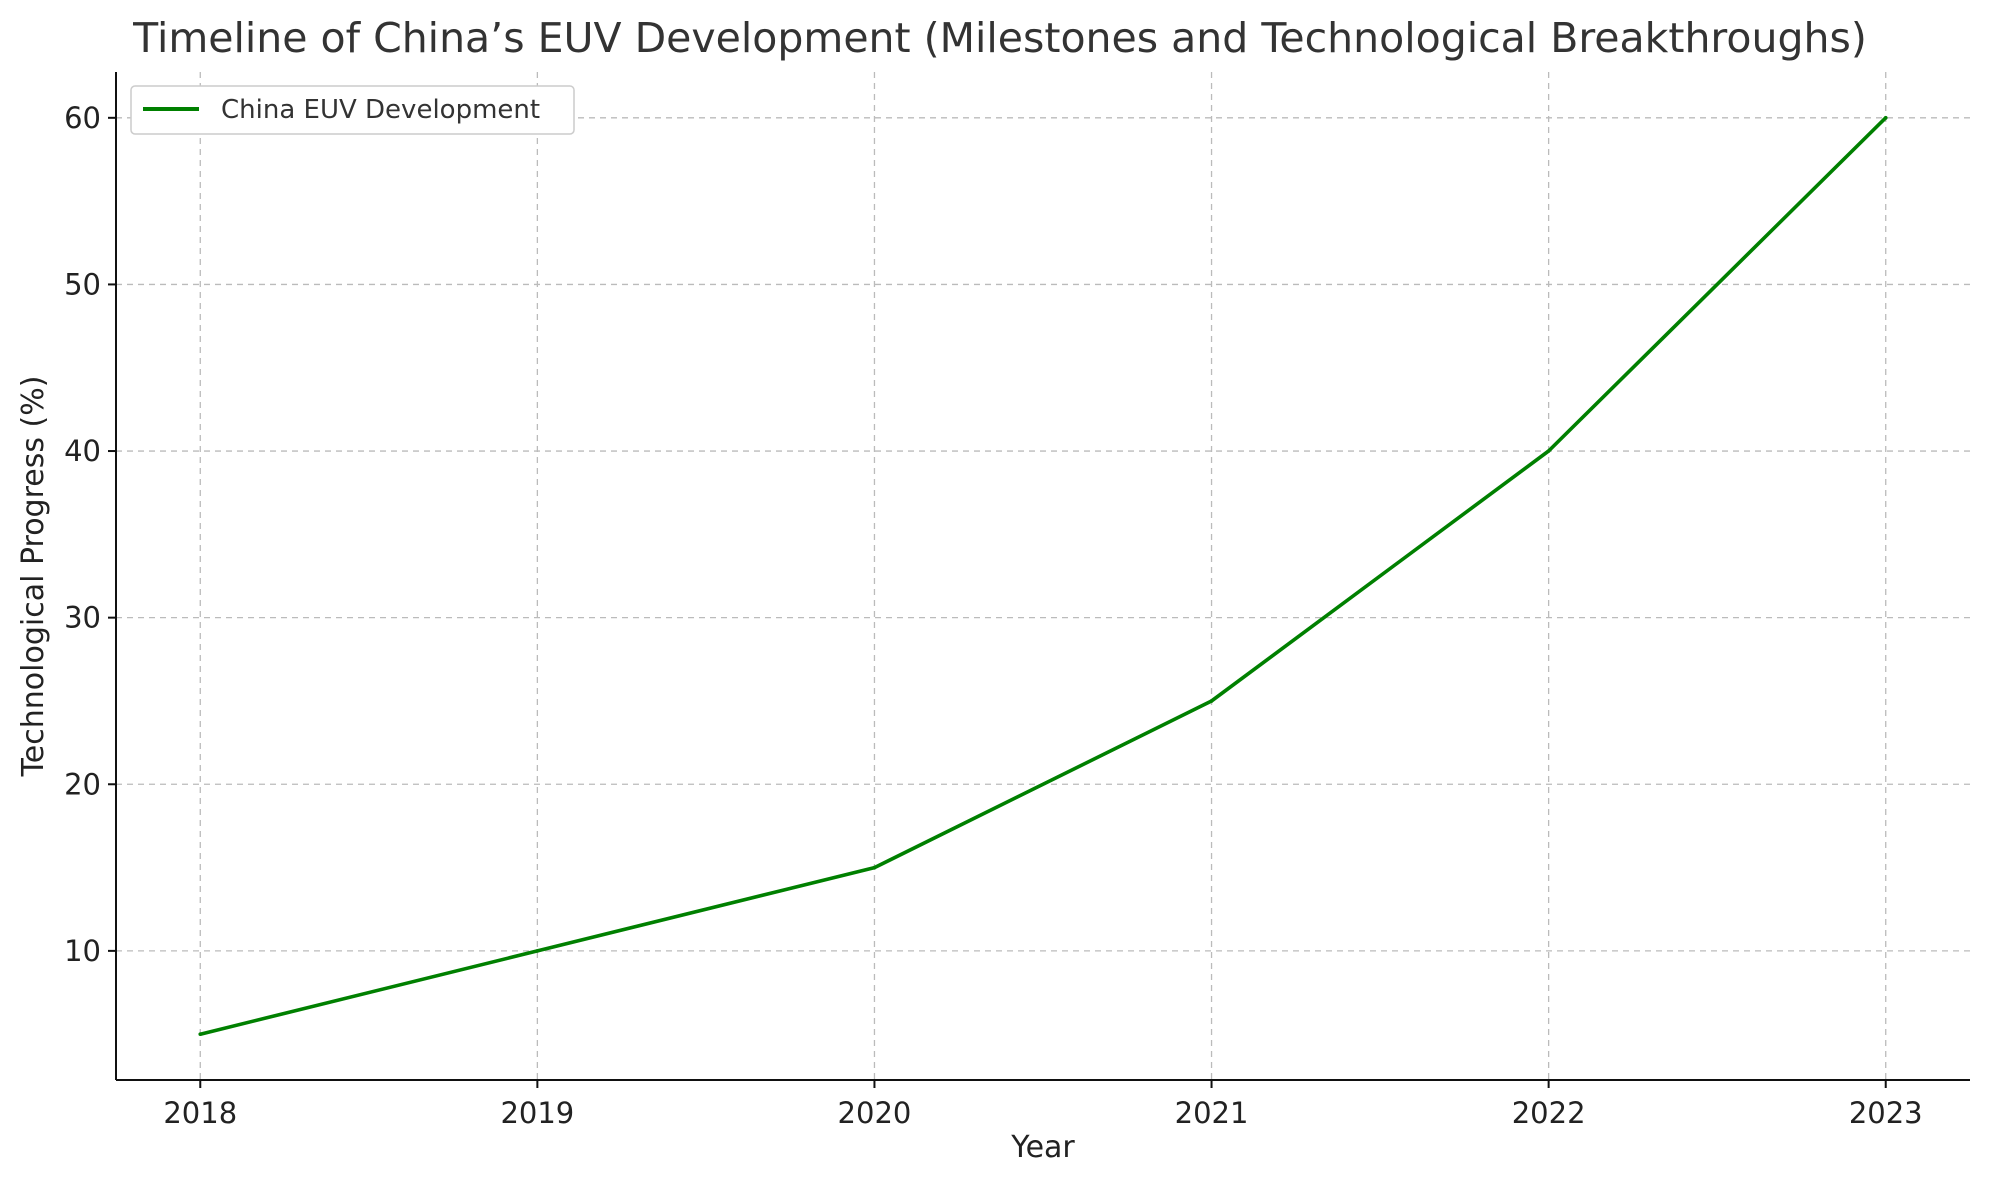  What do you see at coordinates (82, 618) in the screenshot?
I see `y-tick-label: 30` at bounding box center [82, 618].